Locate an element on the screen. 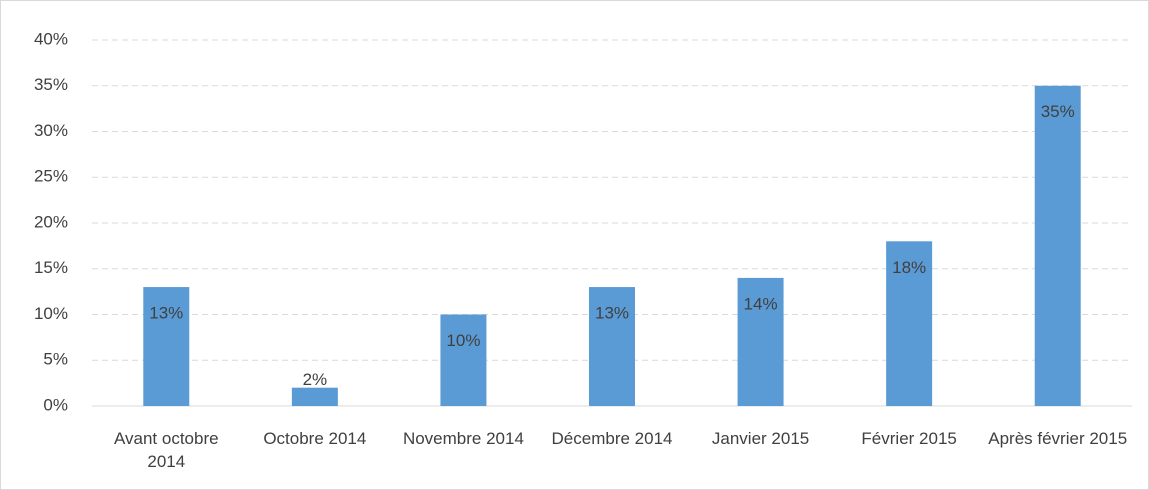 Image resolution: width=1149 pixels, height=490 pixels. x-tick-label: Février 2015 is located at coordinates (909, 438).